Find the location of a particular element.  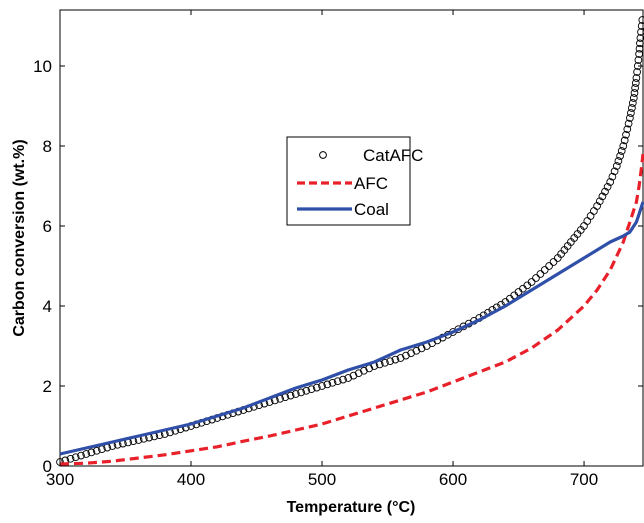

legend-coal-label: Coal is located at coordinates (371, 209).